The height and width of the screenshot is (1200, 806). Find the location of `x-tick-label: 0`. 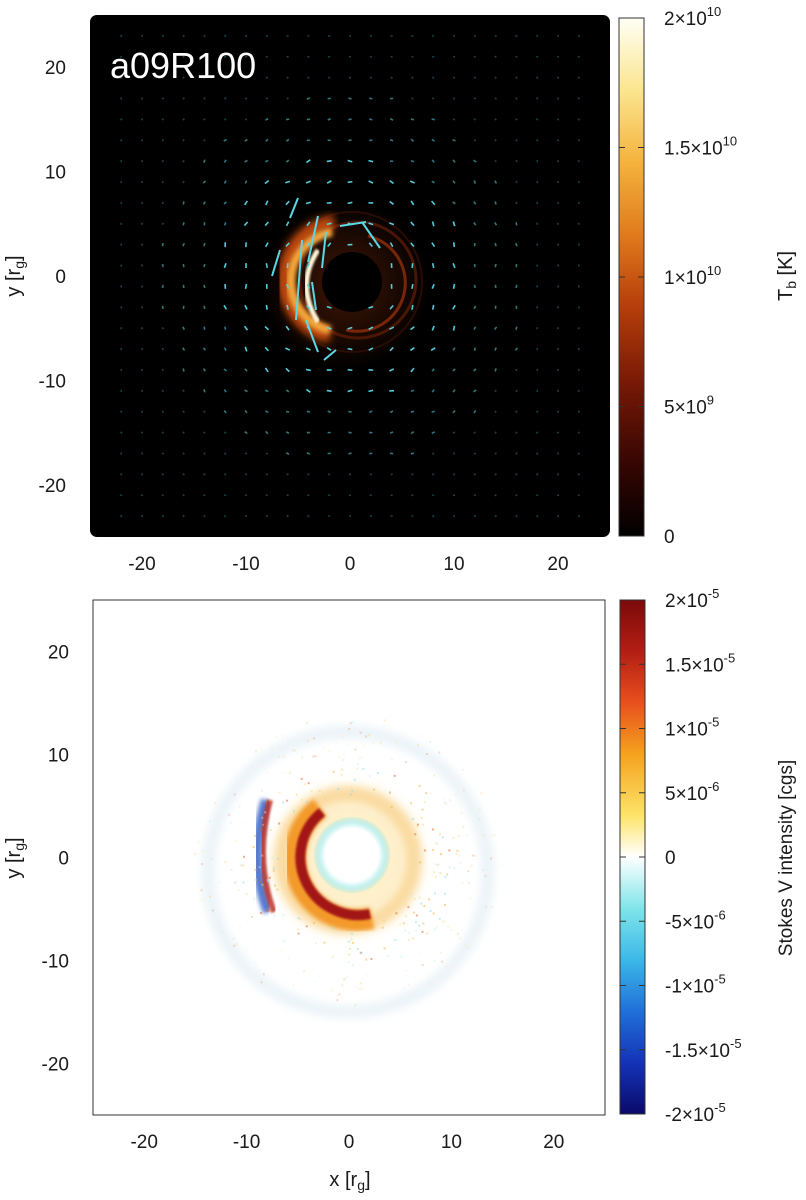

x-tick-label: 0 is located at coordinates (350, 564).